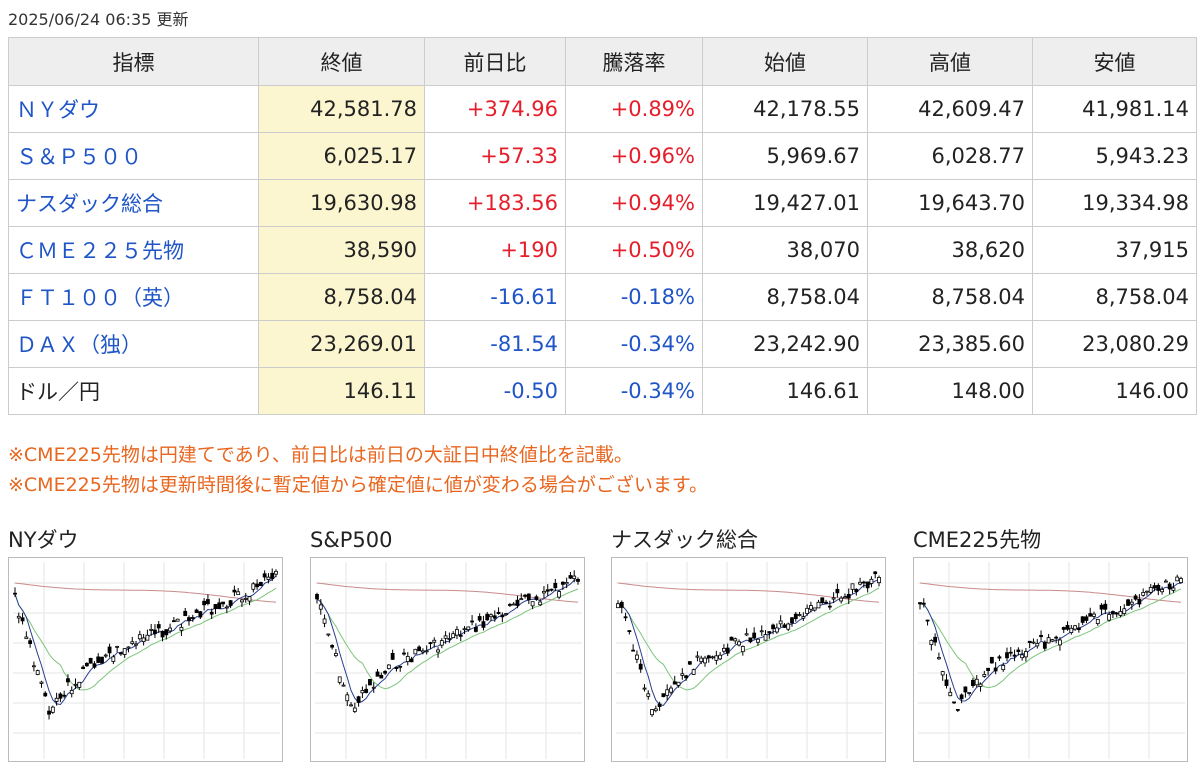 The height and width of the screenshot is (770, 1200). What do you see at coordinates (495, 250) in the screenshot?
I see `change-value: +190` at bounding box center [495, 250].